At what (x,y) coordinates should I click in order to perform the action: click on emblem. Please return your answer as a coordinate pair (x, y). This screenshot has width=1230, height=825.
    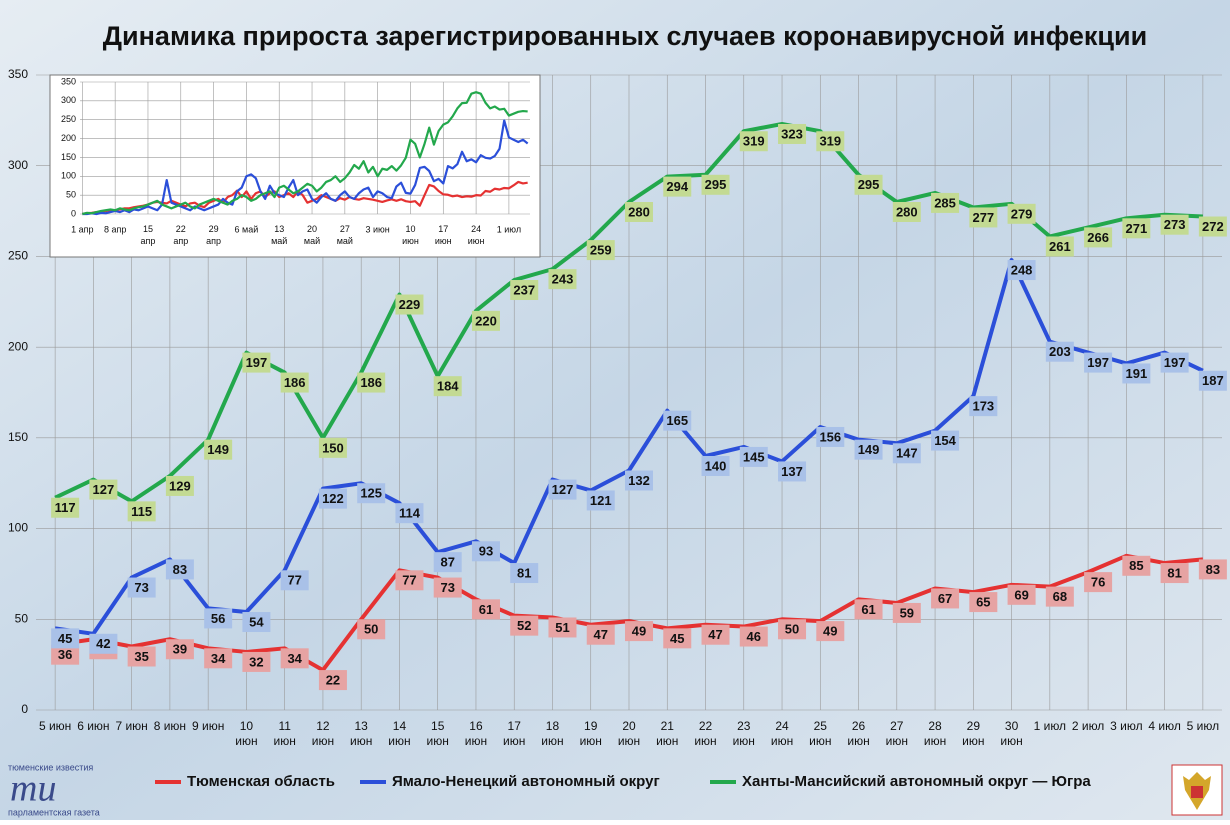
    Looking at the image, I should click on (1197, 790).